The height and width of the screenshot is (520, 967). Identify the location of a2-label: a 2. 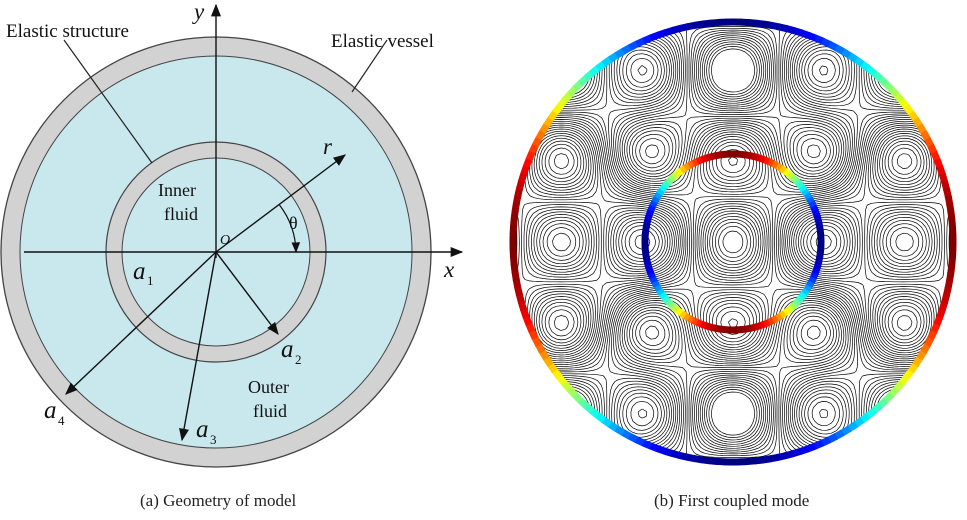
(291, 351).